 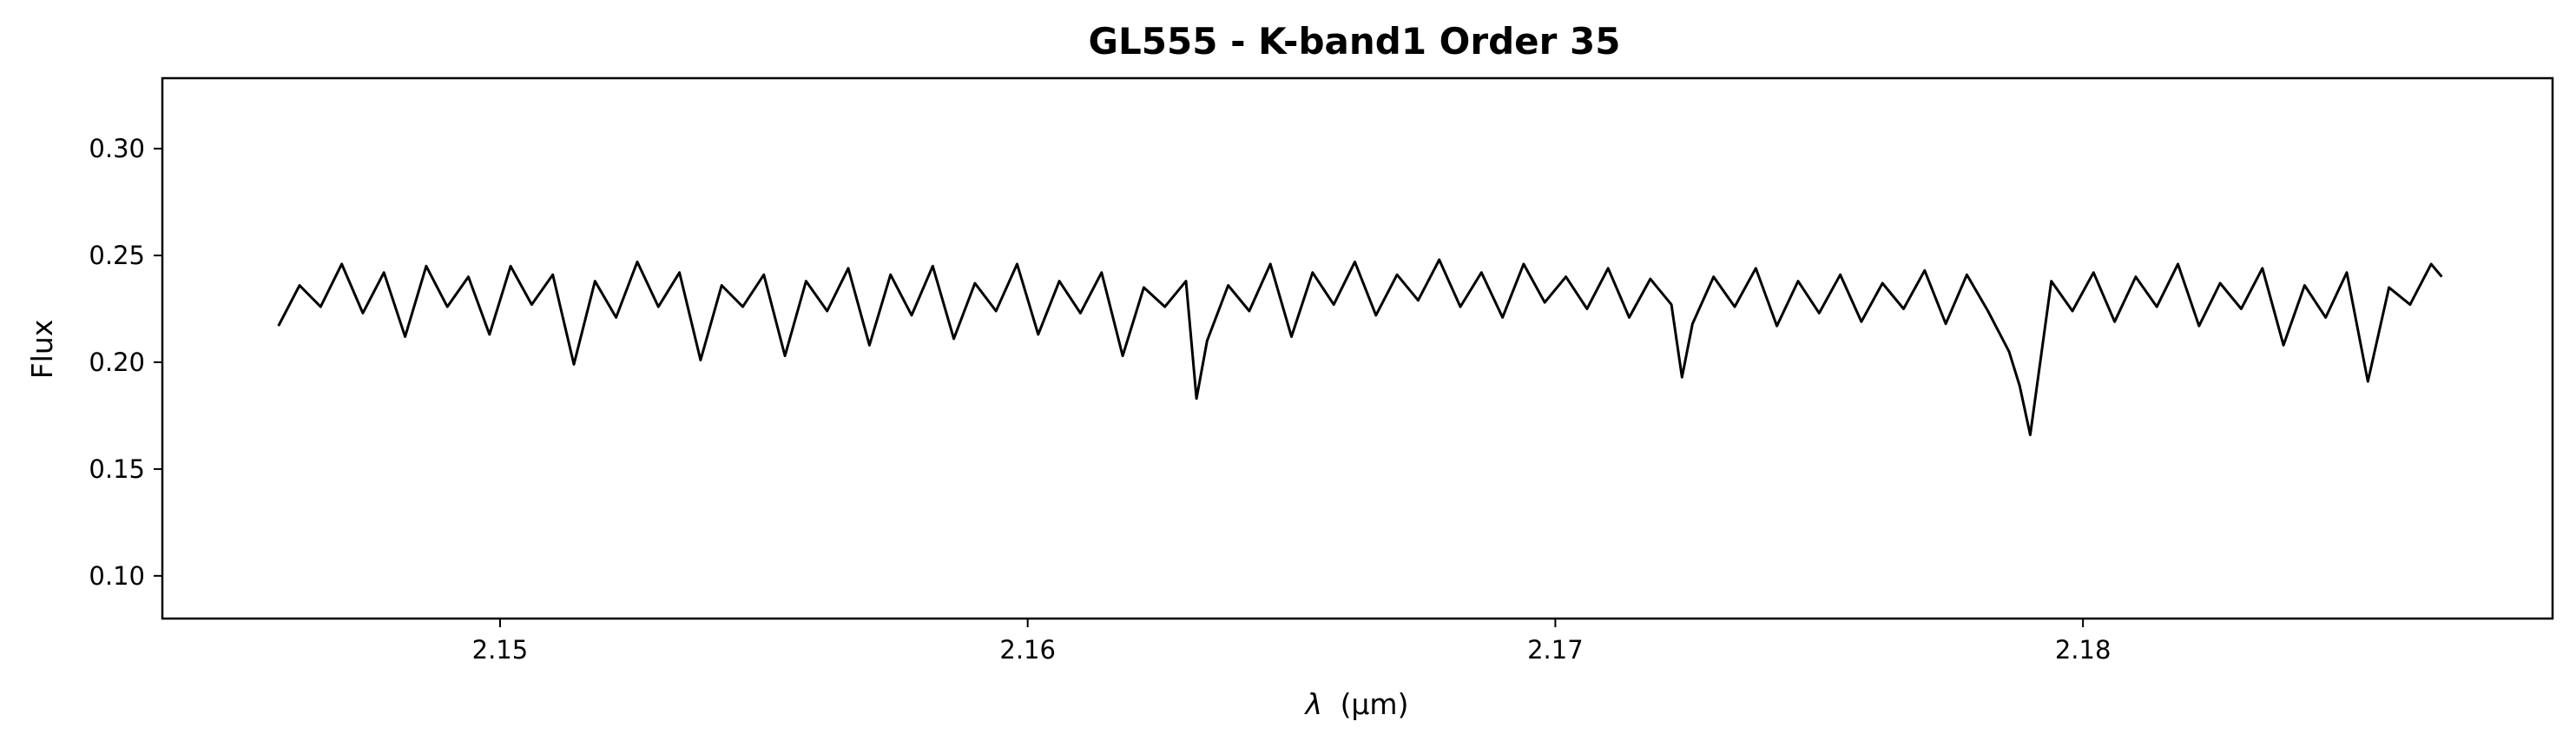 I want to click on x-axis-label-symbol: λ, so click(x=1313, y=704).